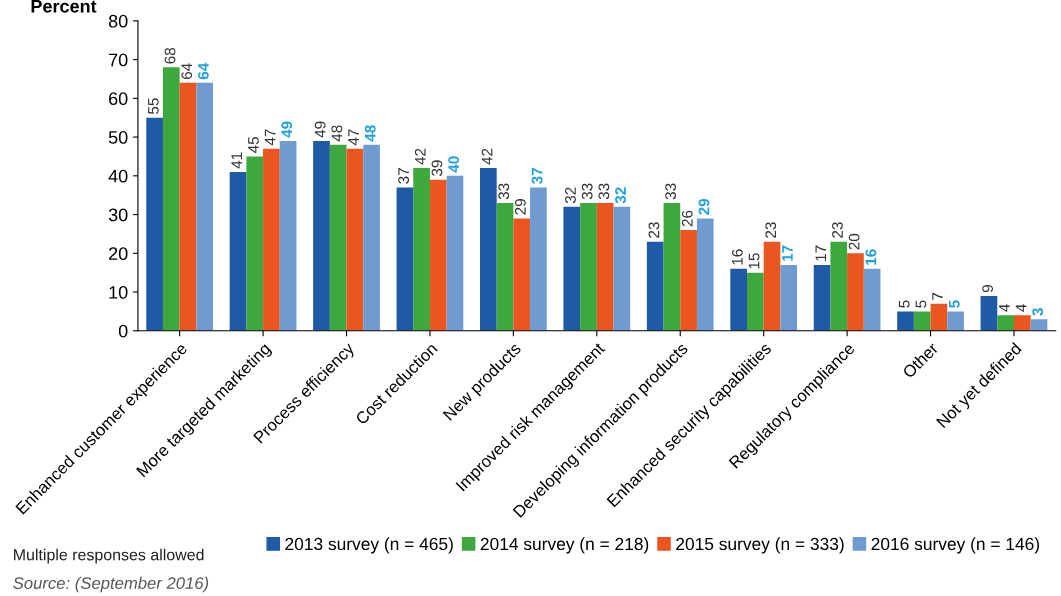  Describe the element at coordinates (118, 60) in the screenshot. I see `y-tick-label: 70` at that location.